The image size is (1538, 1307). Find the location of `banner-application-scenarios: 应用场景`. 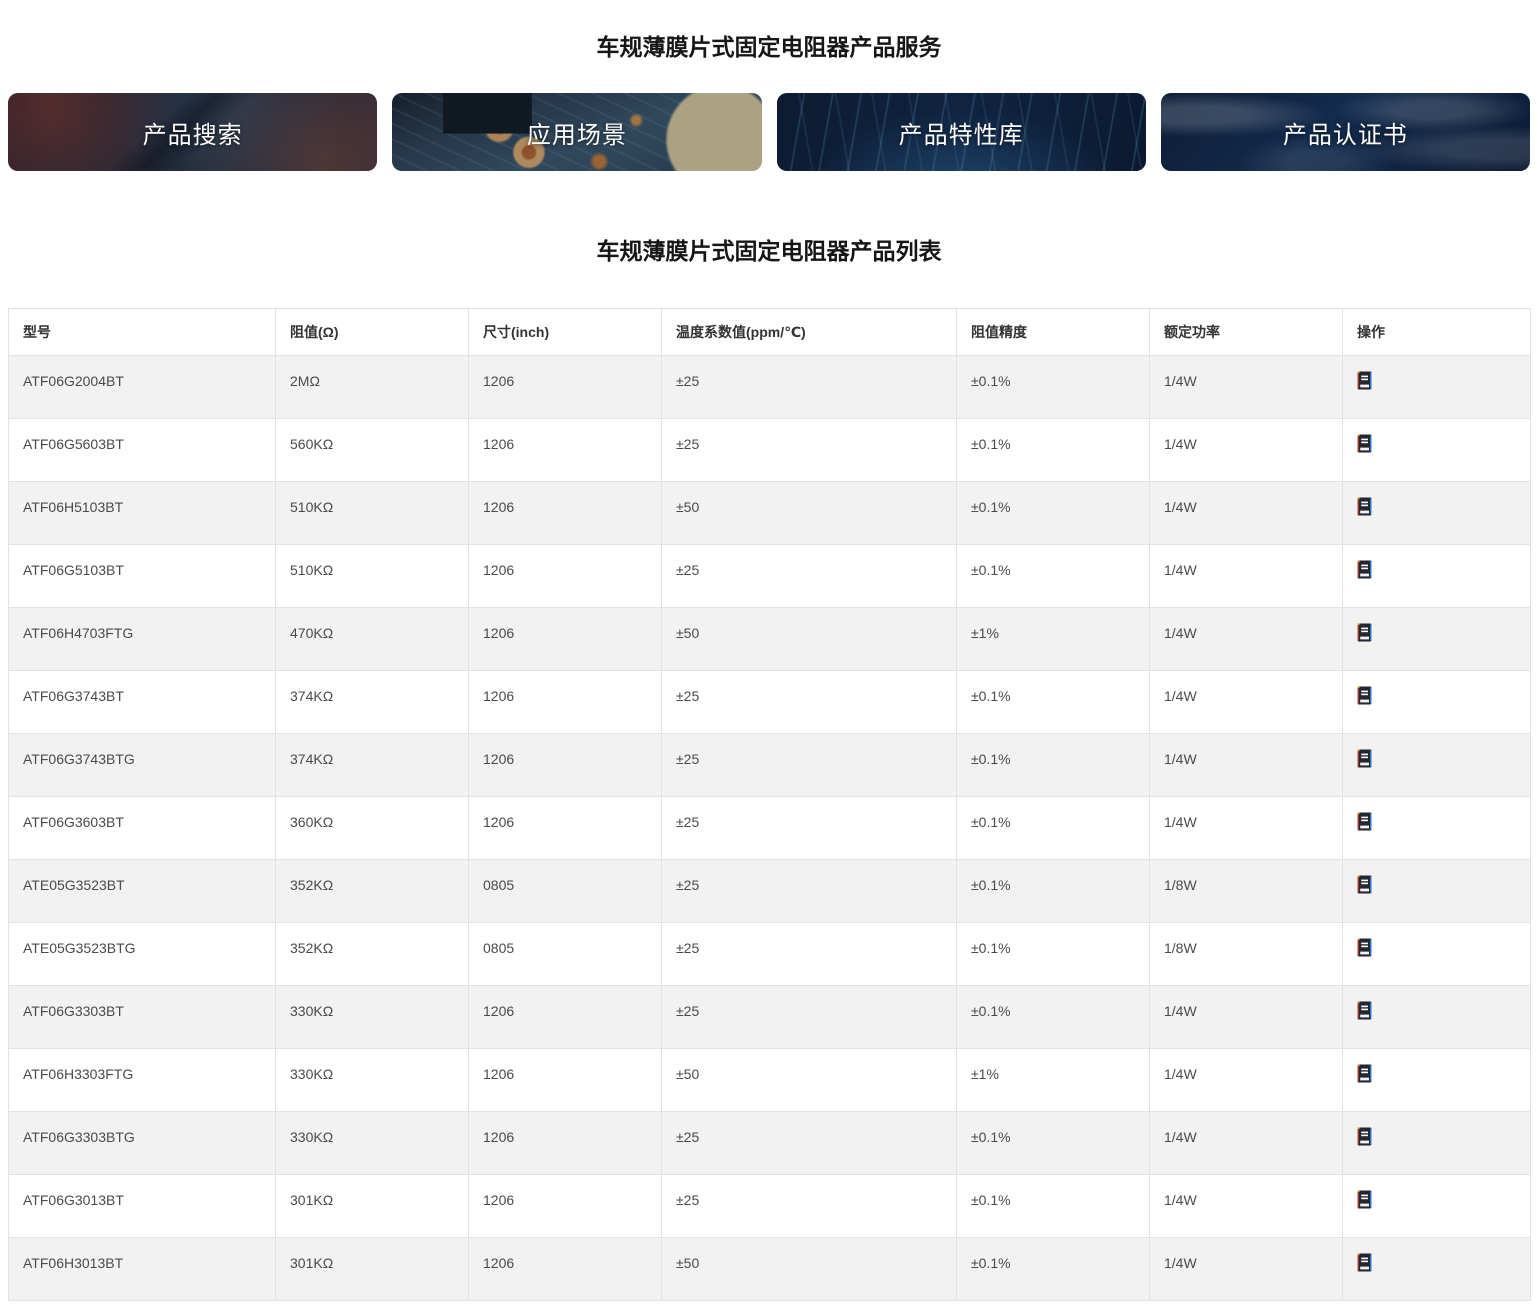

banner-application-scenarios: 应用场景 is located at coordinates (577, 132).